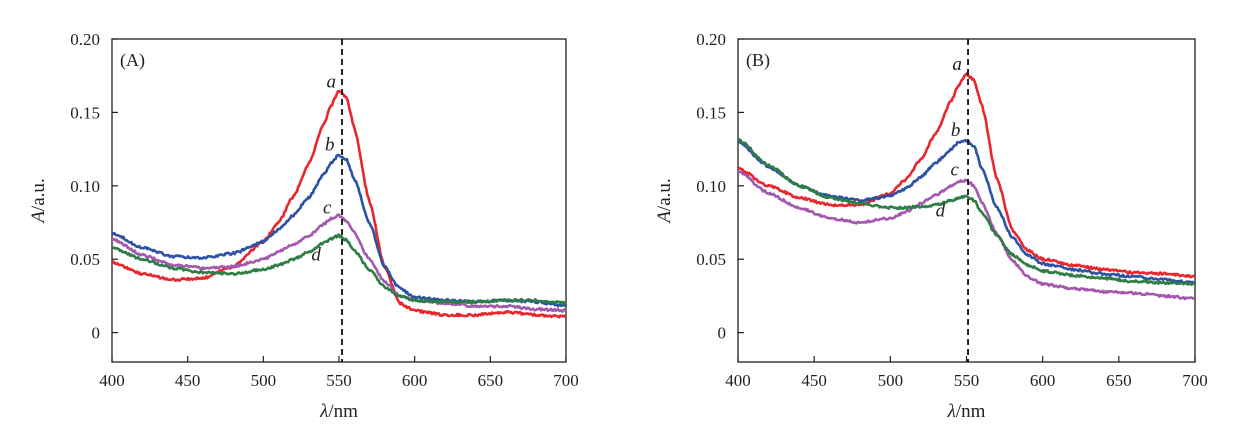 Image resolution: width=1247 pixels, height=427 pixels. Describe the element at coordinates (758, 60) in the screenshot. I see `panel-label: (B)` at that location.